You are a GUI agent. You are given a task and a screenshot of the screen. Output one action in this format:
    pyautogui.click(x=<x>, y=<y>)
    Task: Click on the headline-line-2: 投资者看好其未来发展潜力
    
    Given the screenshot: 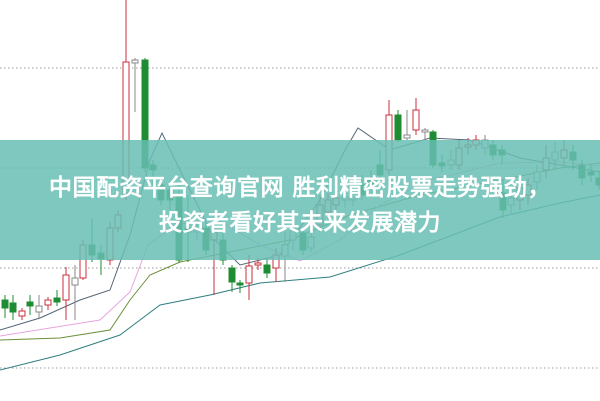 What is the action you would take?
    pyautogui.click(x=300, y=223)
    